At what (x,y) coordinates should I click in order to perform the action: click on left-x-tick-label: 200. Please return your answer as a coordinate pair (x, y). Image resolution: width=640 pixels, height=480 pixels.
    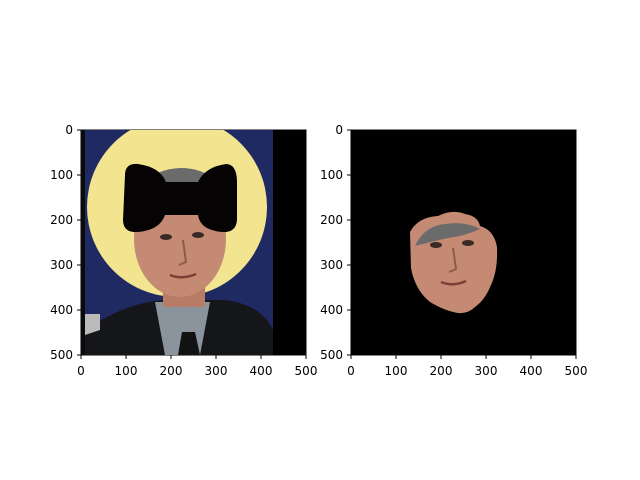
    Looking at the image, I should click on (171, 371).